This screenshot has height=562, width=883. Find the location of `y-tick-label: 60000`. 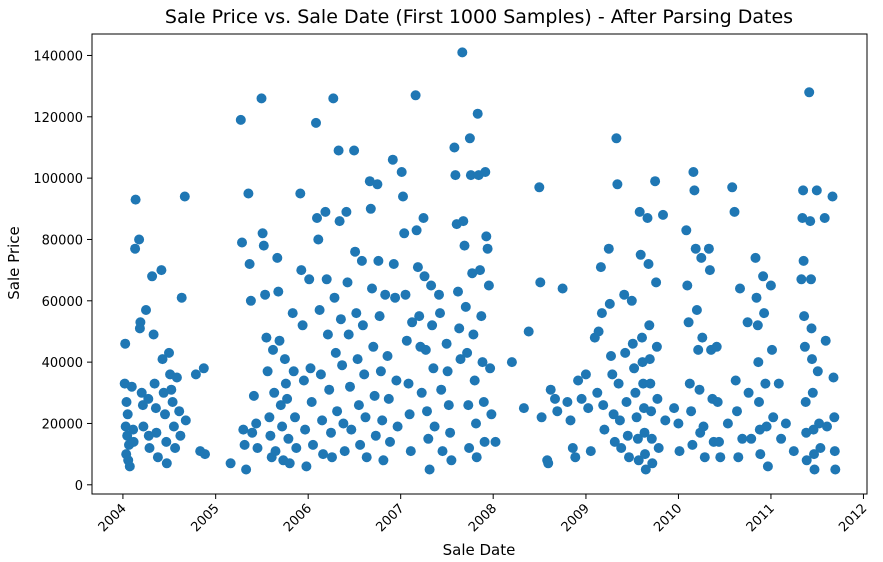

y-tick-label: 60000 is located at coordinates (62, 302).